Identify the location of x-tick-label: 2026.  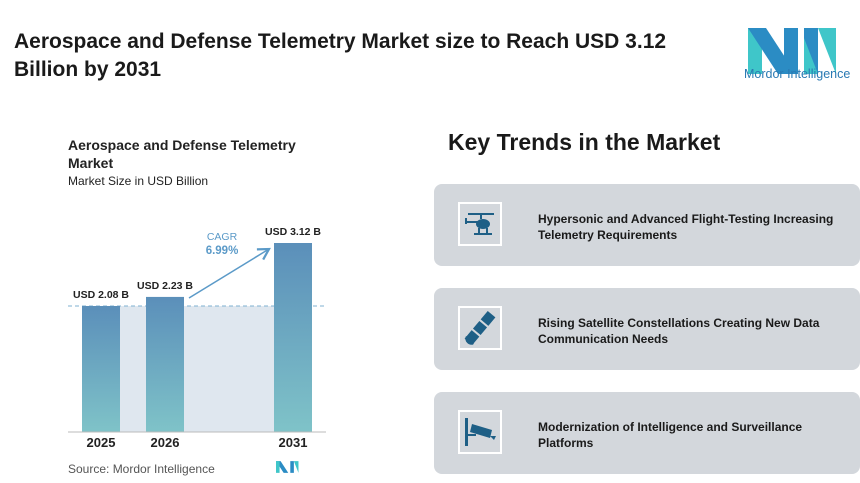
(165, 442).